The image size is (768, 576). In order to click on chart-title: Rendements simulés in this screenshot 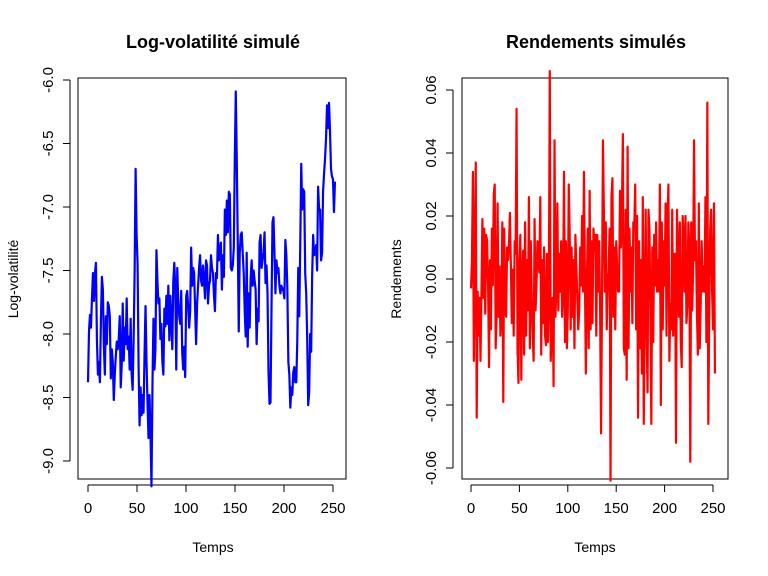, I will do `click(596, 42)`.